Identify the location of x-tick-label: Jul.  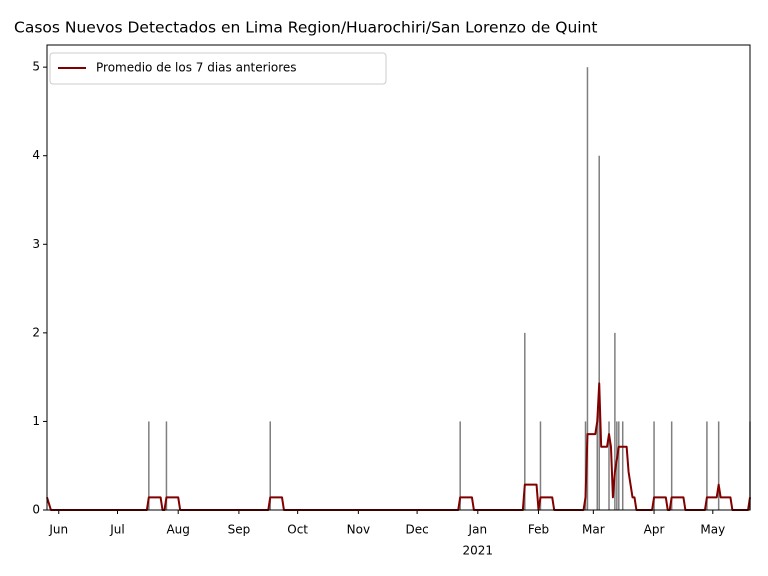
(116, 530).